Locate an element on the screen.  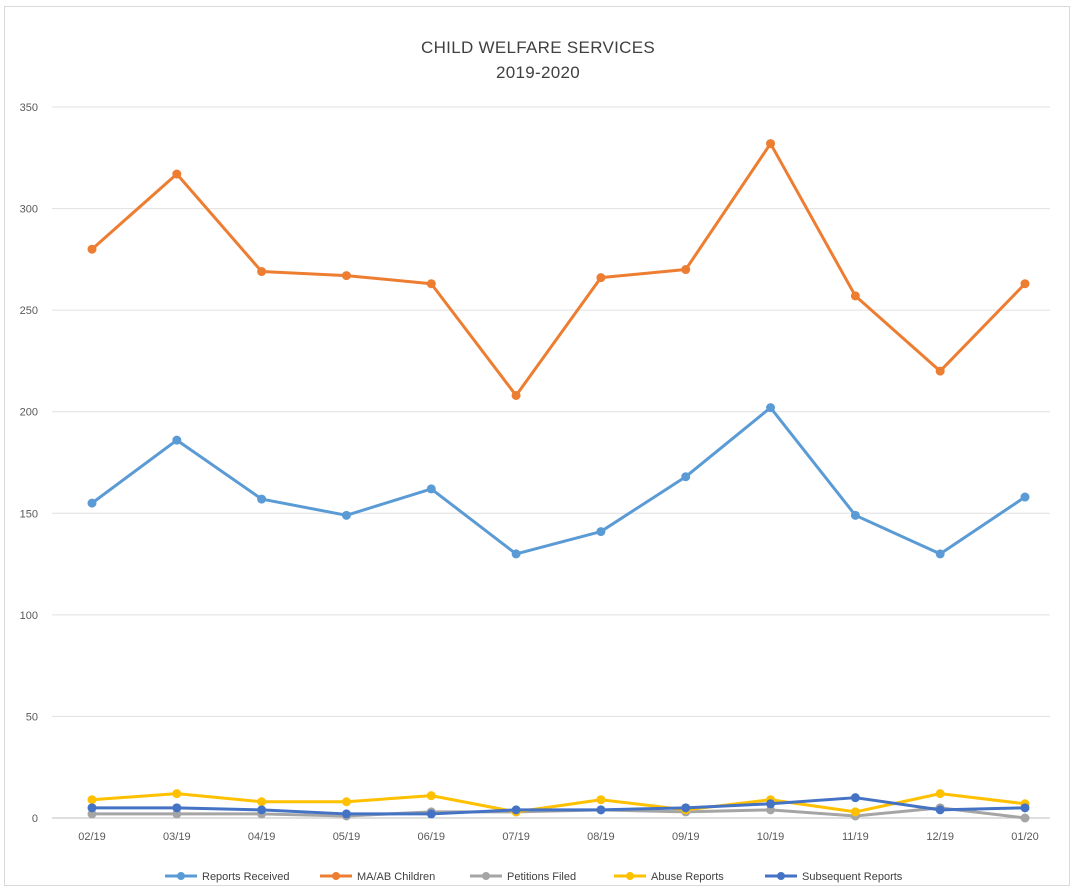
series-line-reports-received is located at coordinates (558, 481).